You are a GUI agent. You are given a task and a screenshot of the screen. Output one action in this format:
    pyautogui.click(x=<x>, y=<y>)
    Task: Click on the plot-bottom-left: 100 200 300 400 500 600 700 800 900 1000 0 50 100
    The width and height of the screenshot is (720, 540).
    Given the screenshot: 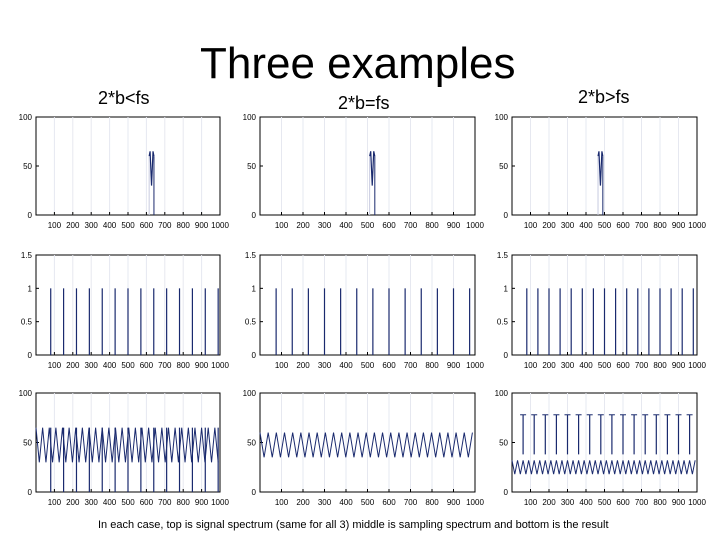 What is the action you would take?
    pyautogui.click(x=124, y=448)
    